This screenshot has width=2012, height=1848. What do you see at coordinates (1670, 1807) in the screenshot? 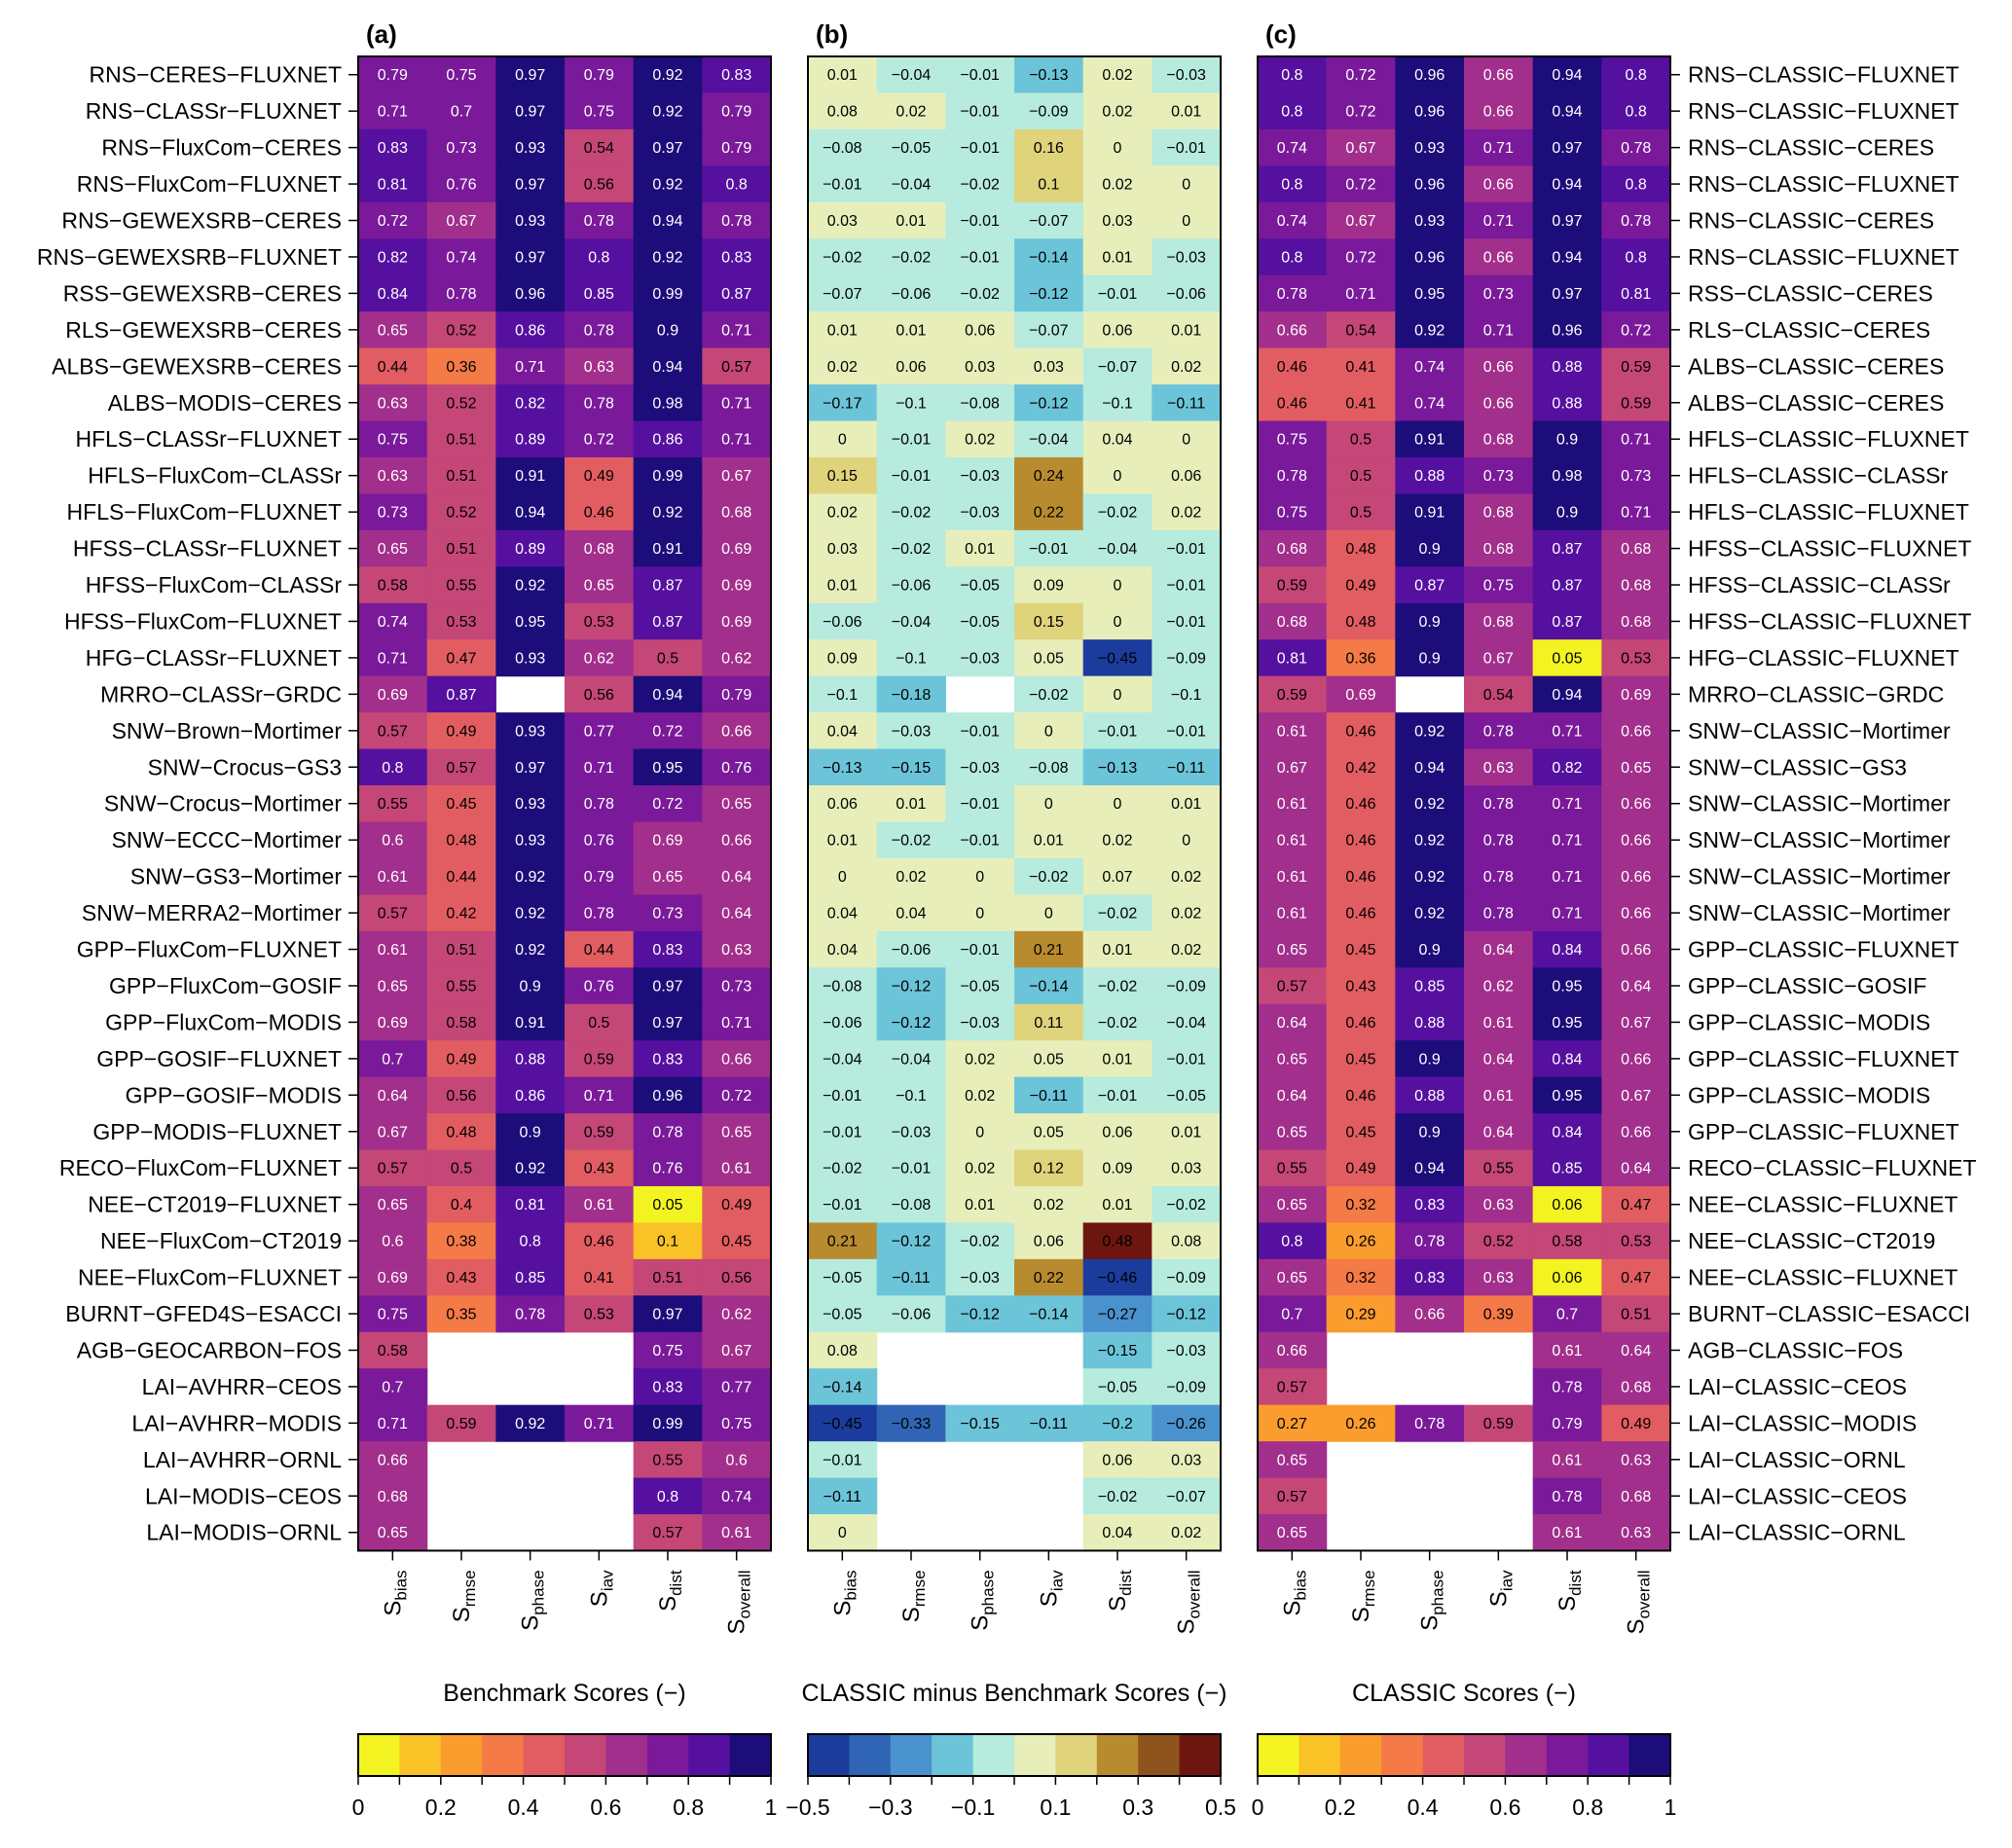
I see `colorbar-tick-label: 1` at bounding box center [1670, 1807].